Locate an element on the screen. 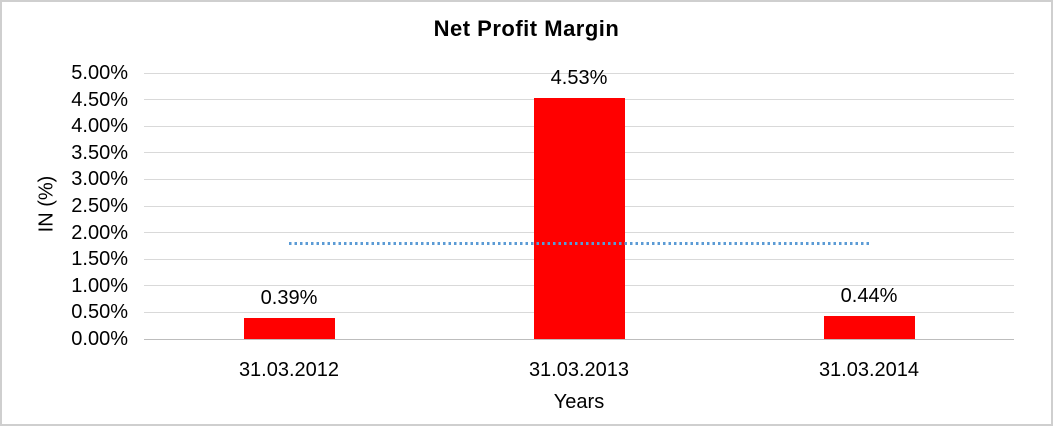  chart-title: Net Profit Margin is located at coordinates (526, 28).